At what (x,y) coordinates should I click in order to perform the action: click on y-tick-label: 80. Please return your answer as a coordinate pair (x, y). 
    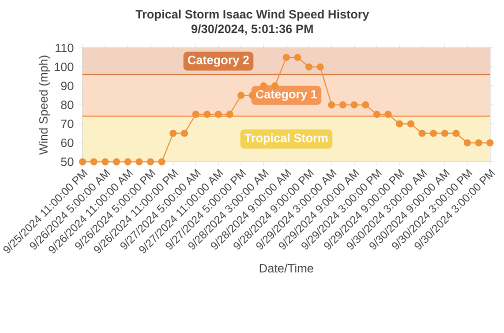
    Looking at the image, I should click on (67, 105).